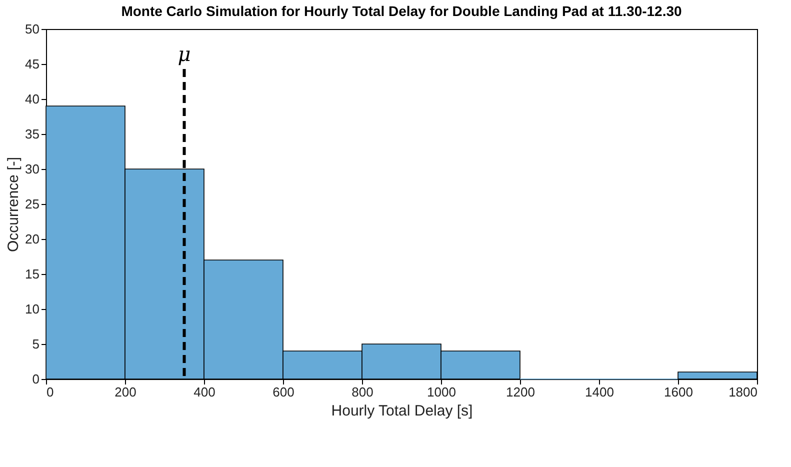  I want to click on x-tick-label: 800, so click(363, 392).